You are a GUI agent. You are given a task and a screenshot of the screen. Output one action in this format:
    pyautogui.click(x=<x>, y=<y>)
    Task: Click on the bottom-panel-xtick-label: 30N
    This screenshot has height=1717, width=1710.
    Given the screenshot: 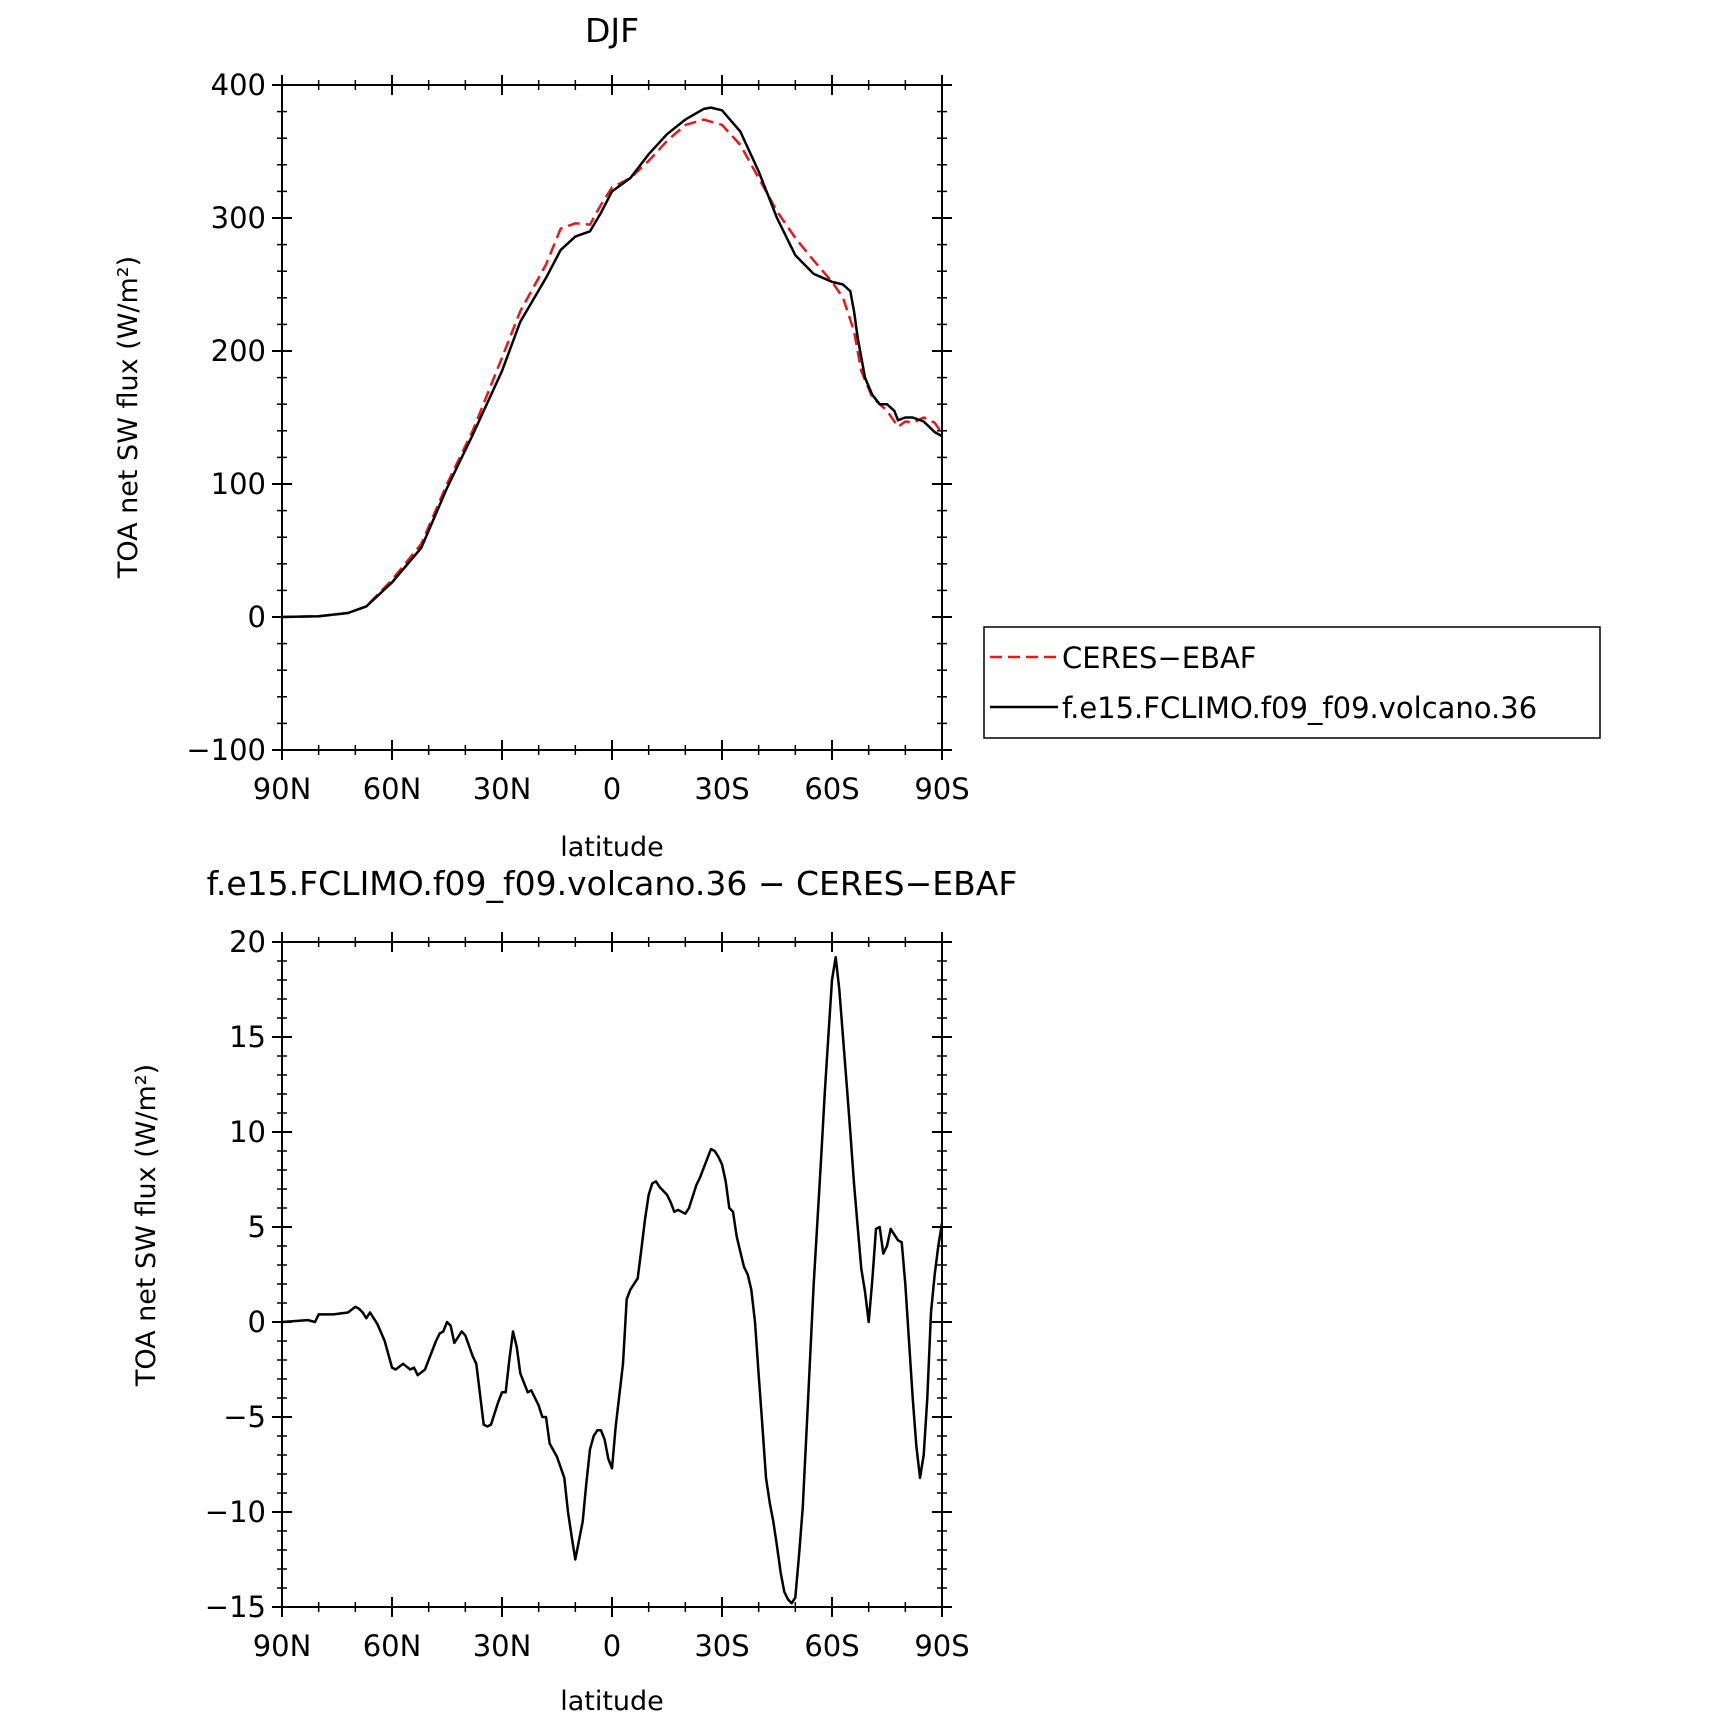 What is the action you would take?
    pyautogui.click(x=502, y=1646)
    